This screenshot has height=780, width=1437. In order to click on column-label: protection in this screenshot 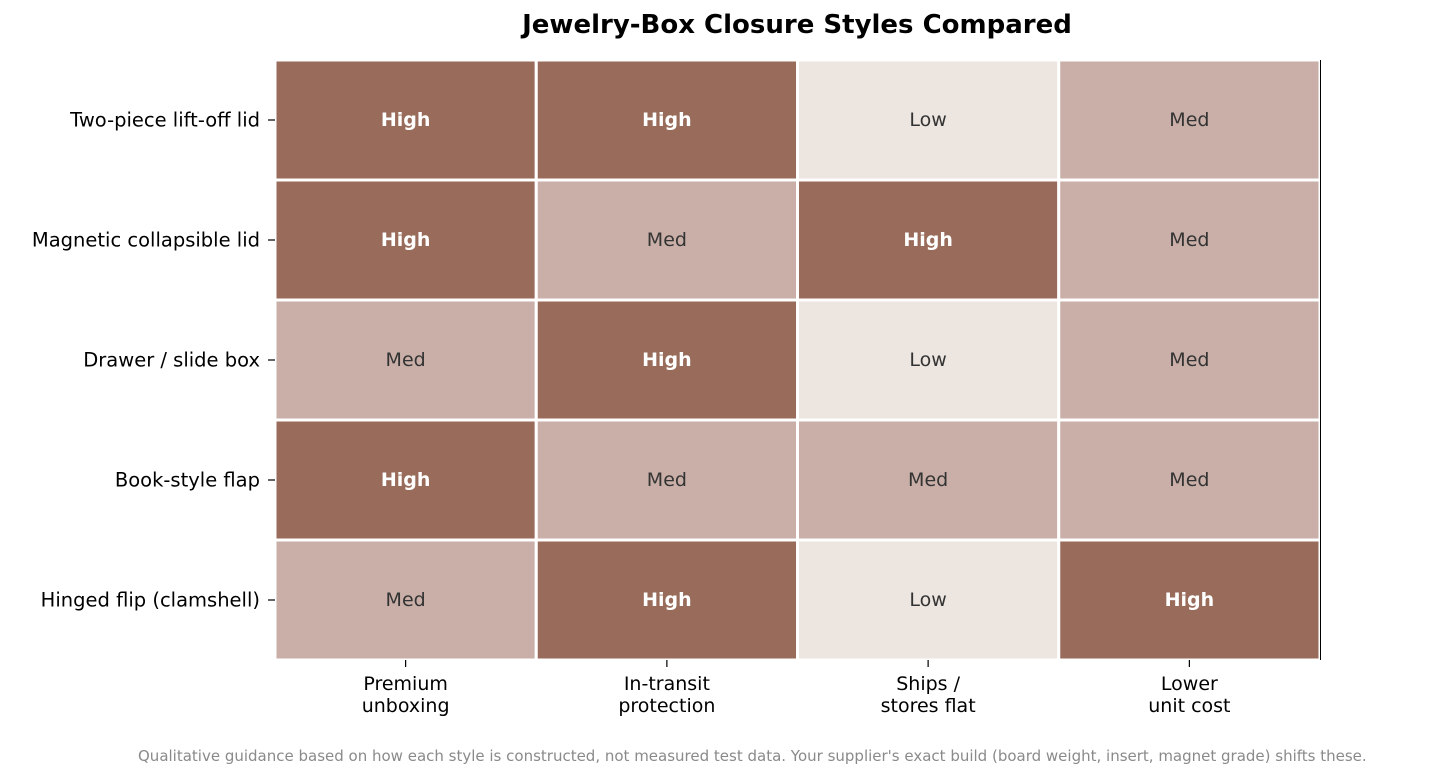, I will do `click(666, 706)`.